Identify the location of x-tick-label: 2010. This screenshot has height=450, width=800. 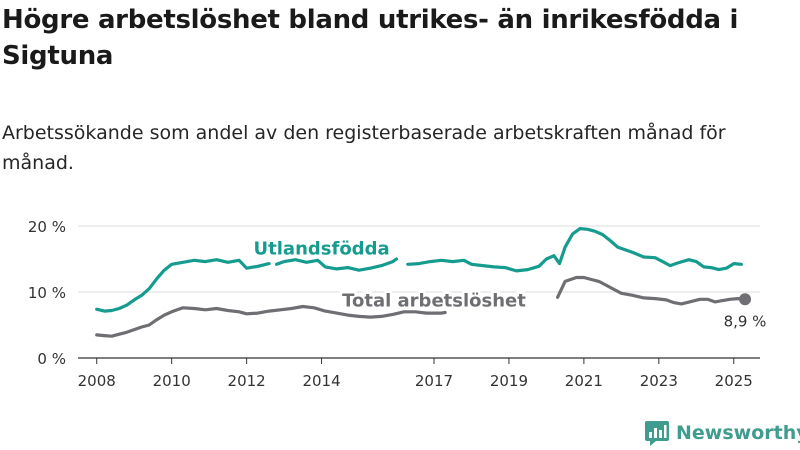
(172, 381).